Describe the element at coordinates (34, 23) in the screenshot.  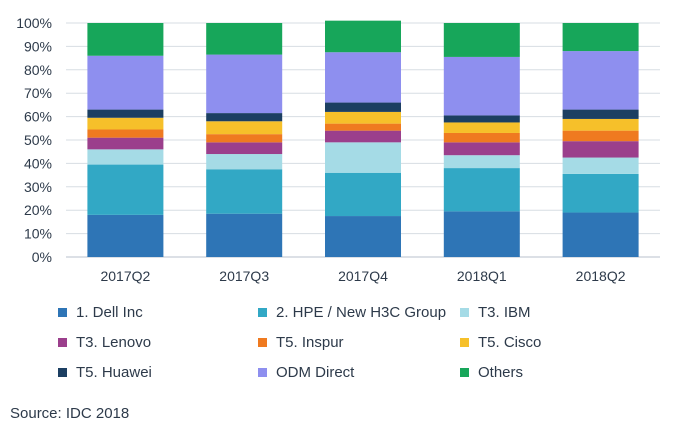
I see `y-tick-label: 100%` at that location.